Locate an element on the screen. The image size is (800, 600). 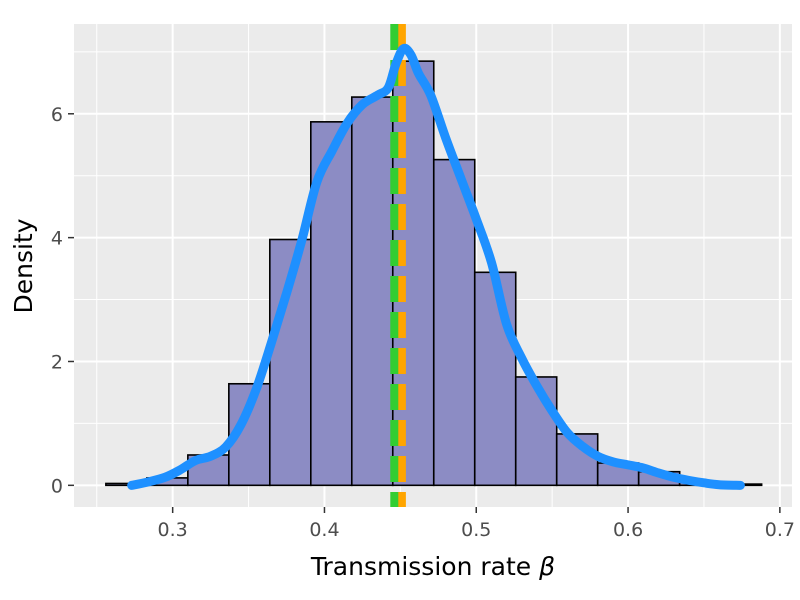
x-axis-ticks: 0.3 0.4 0.5 0.6 0.7 is located at coordinates (476, 524).